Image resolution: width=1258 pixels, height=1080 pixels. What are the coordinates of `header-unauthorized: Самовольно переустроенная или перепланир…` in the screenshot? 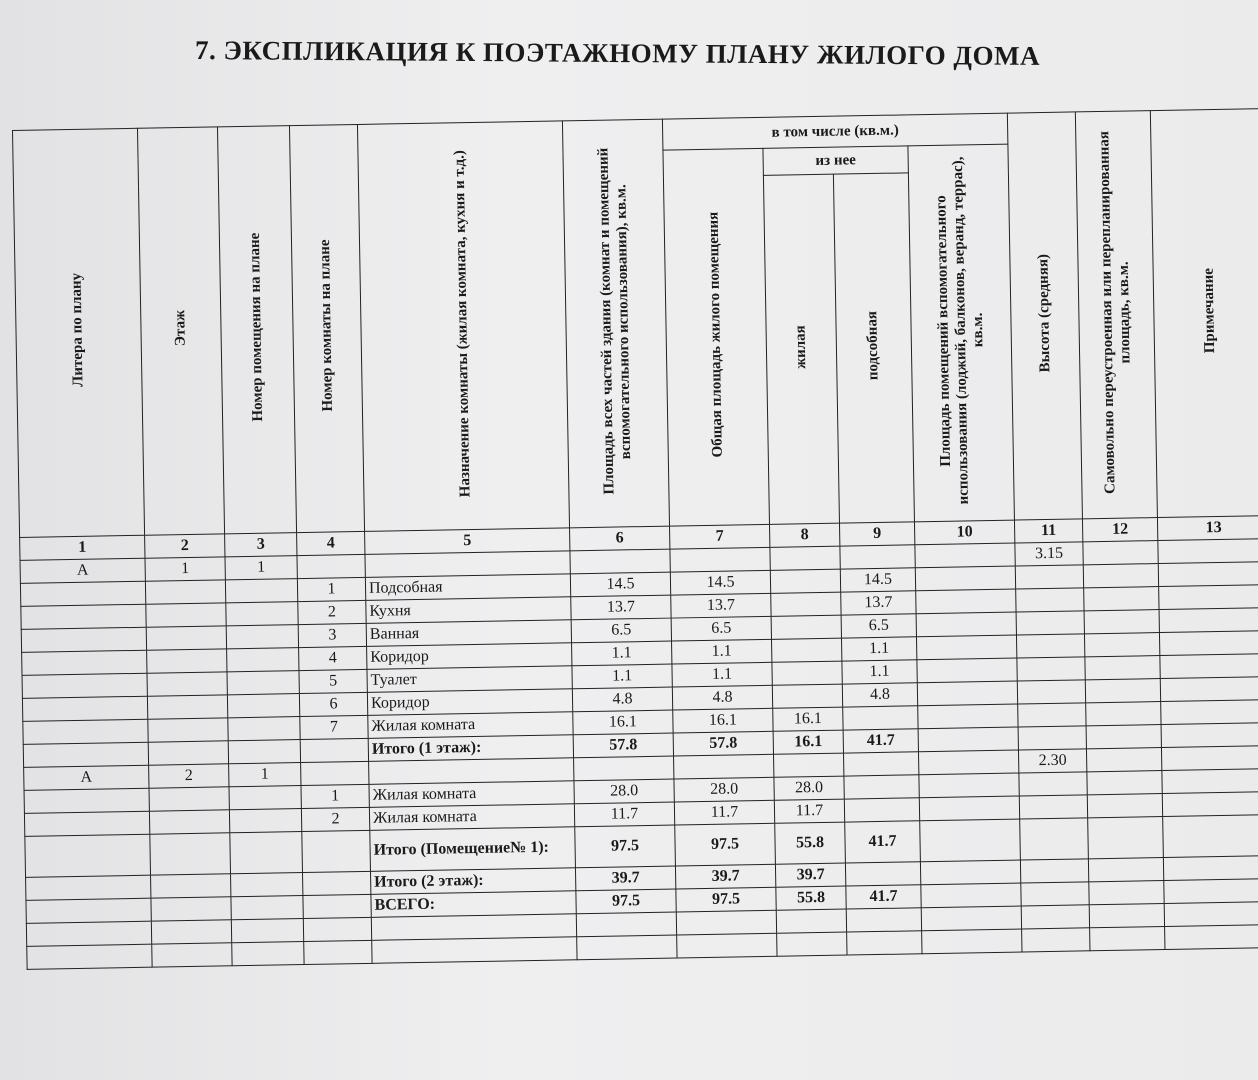 It's located at (1116, 314).